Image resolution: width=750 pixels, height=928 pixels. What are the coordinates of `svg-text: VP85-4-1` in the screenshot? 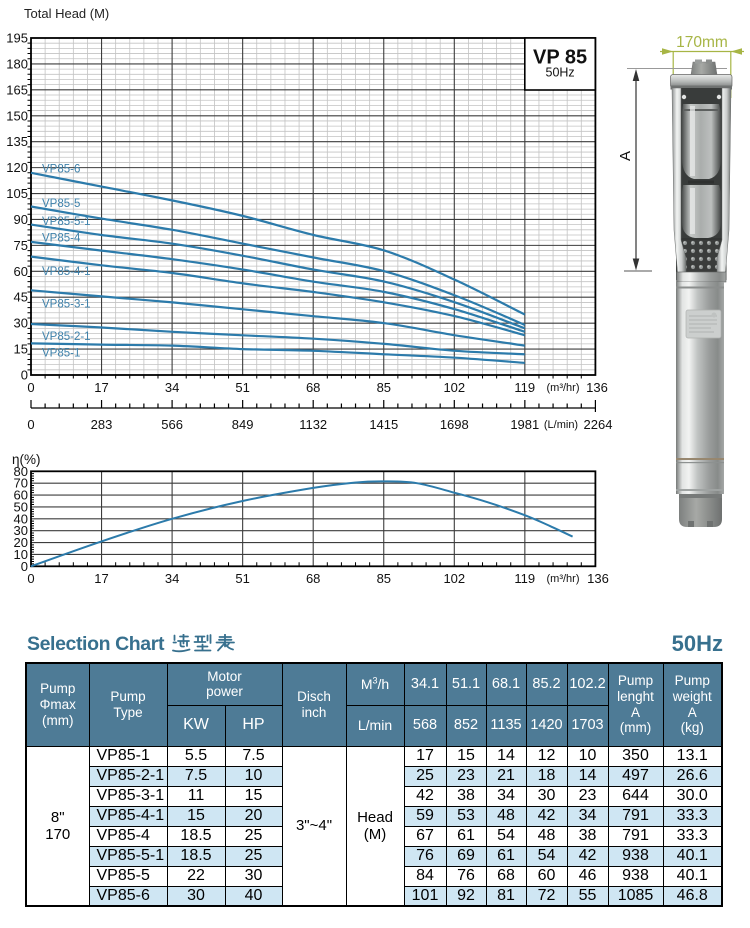 It's located at (66, 272).